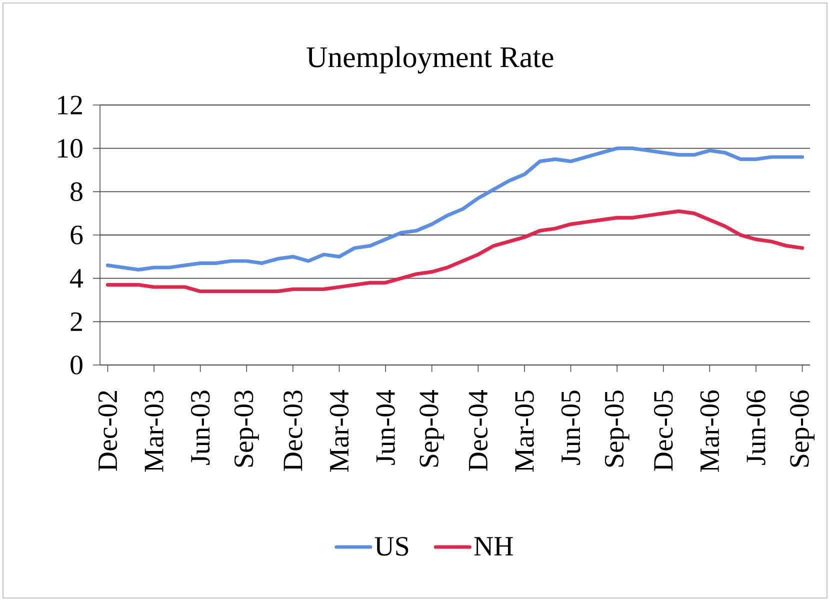  Describe the element at coordinates (391, 546) in the screenshot. I see `legend-label: US` at that location.